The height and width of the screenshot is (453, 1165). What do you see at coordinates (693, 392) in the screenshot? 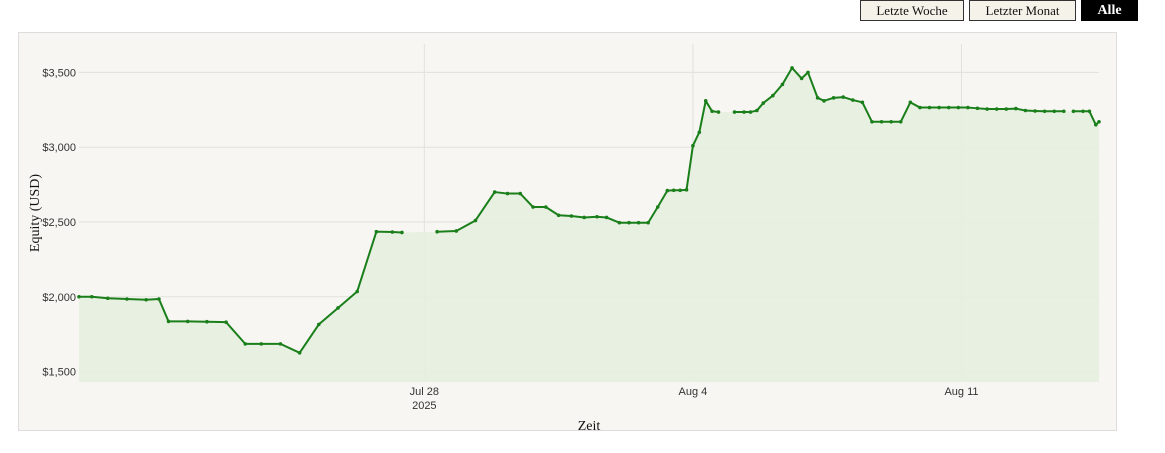
I see `x-tick-label: Aug 4` at bounding box center [693, 392].